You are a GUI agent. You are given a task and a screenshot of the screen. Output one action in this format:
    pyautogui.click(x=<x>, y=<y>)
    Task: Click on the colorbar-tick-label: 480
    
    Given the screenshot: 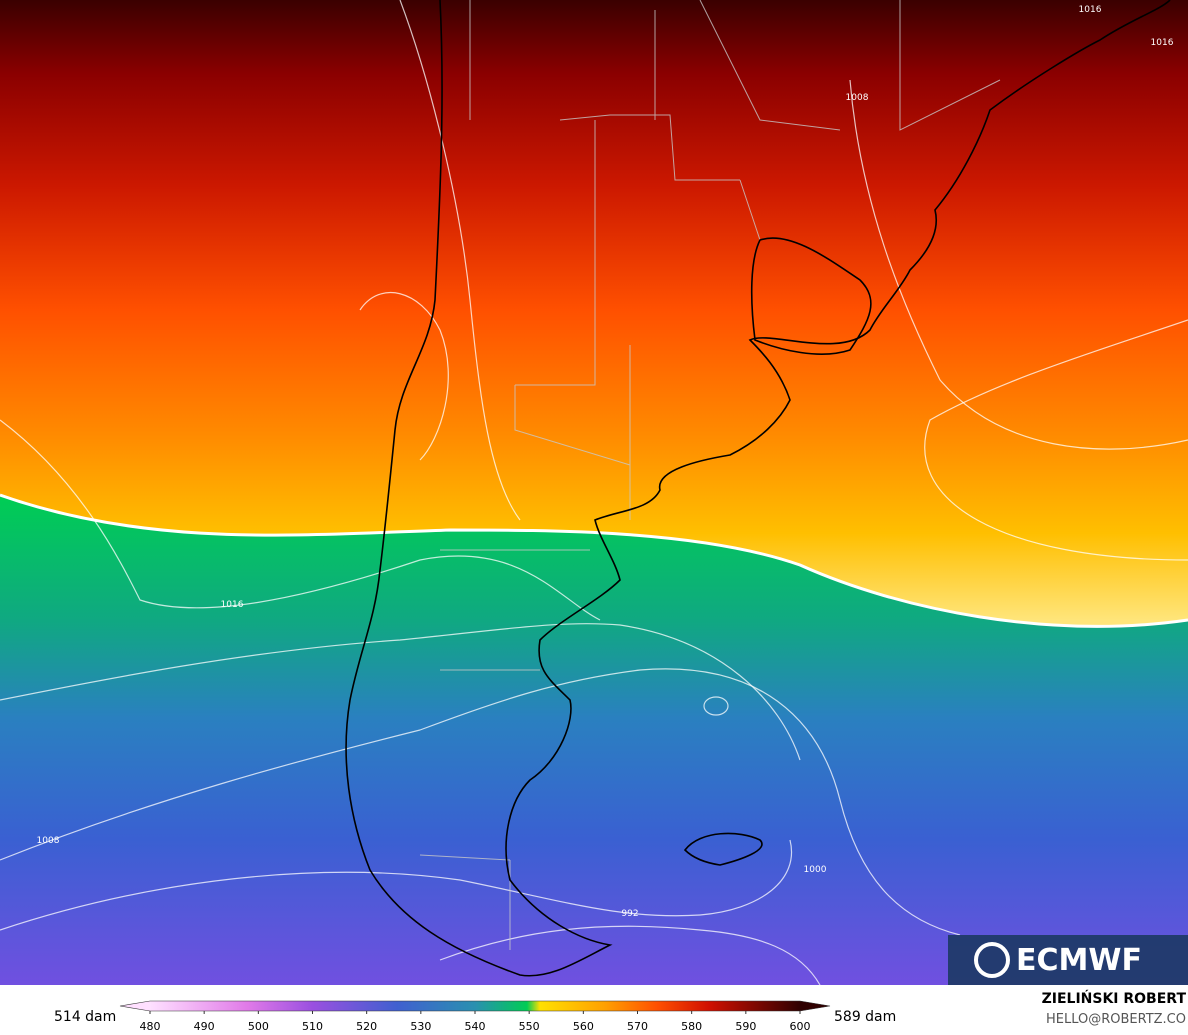 What is the action you would take?
    pyautogui.click(x=150, y=1026)
    